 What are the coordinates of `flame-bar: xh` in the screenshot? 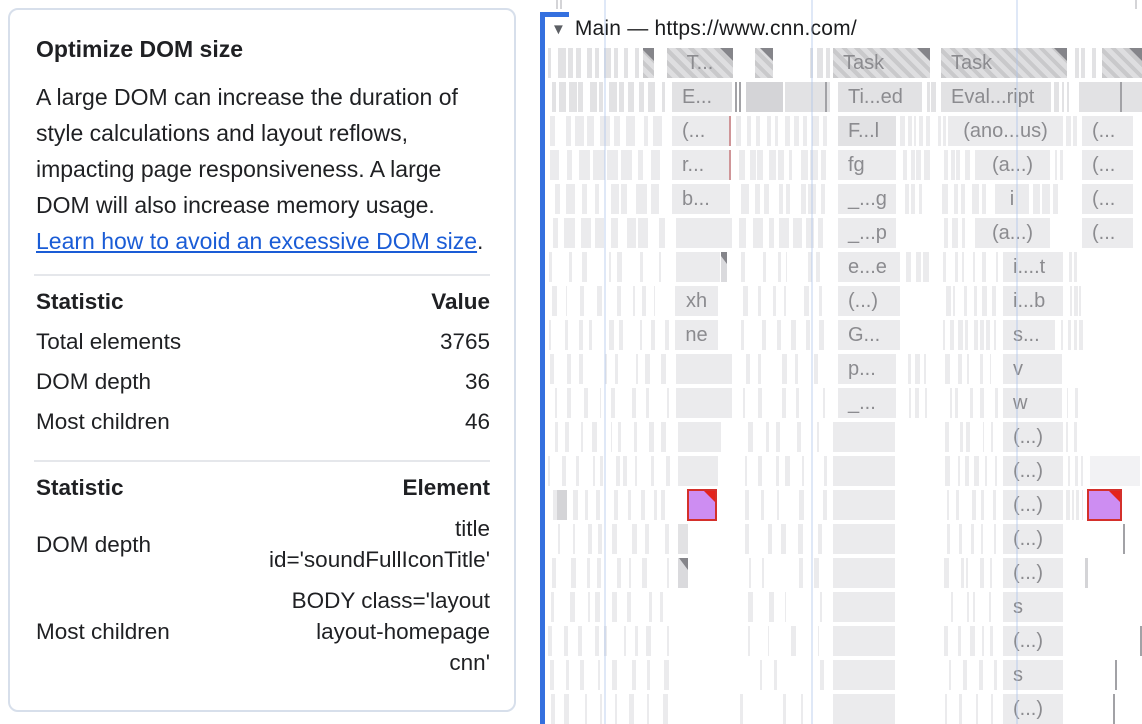 It's located at (696, 301).